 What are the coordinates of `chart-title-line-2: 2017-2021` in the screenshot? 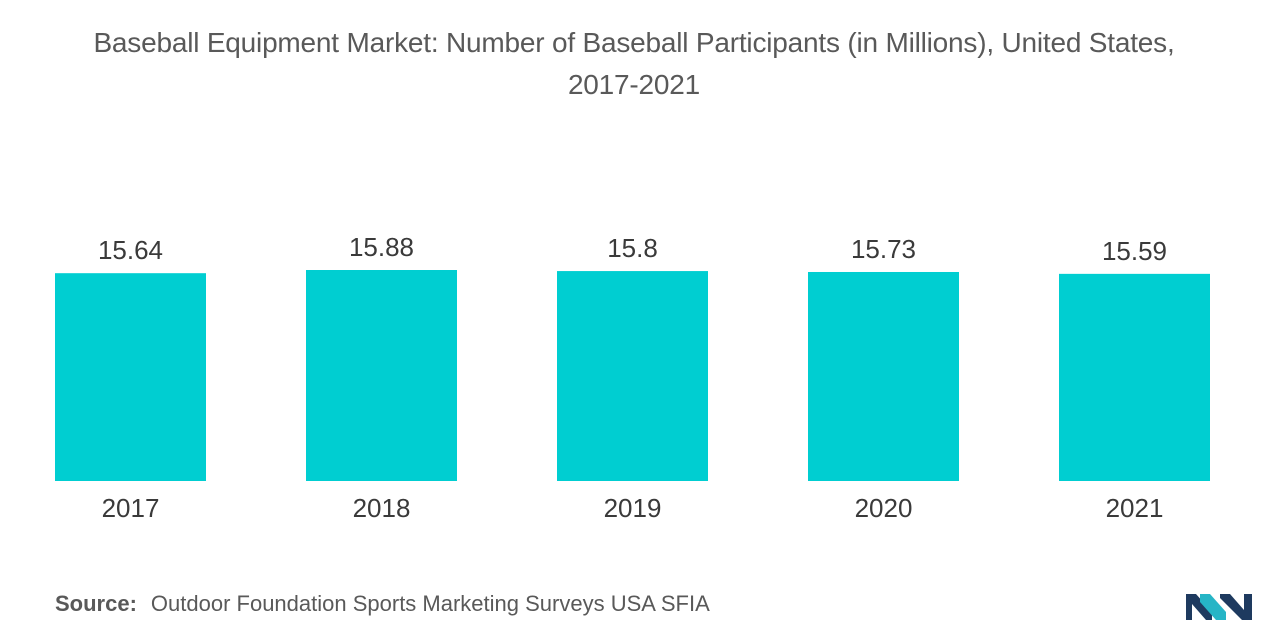 It's located at (634, 84).